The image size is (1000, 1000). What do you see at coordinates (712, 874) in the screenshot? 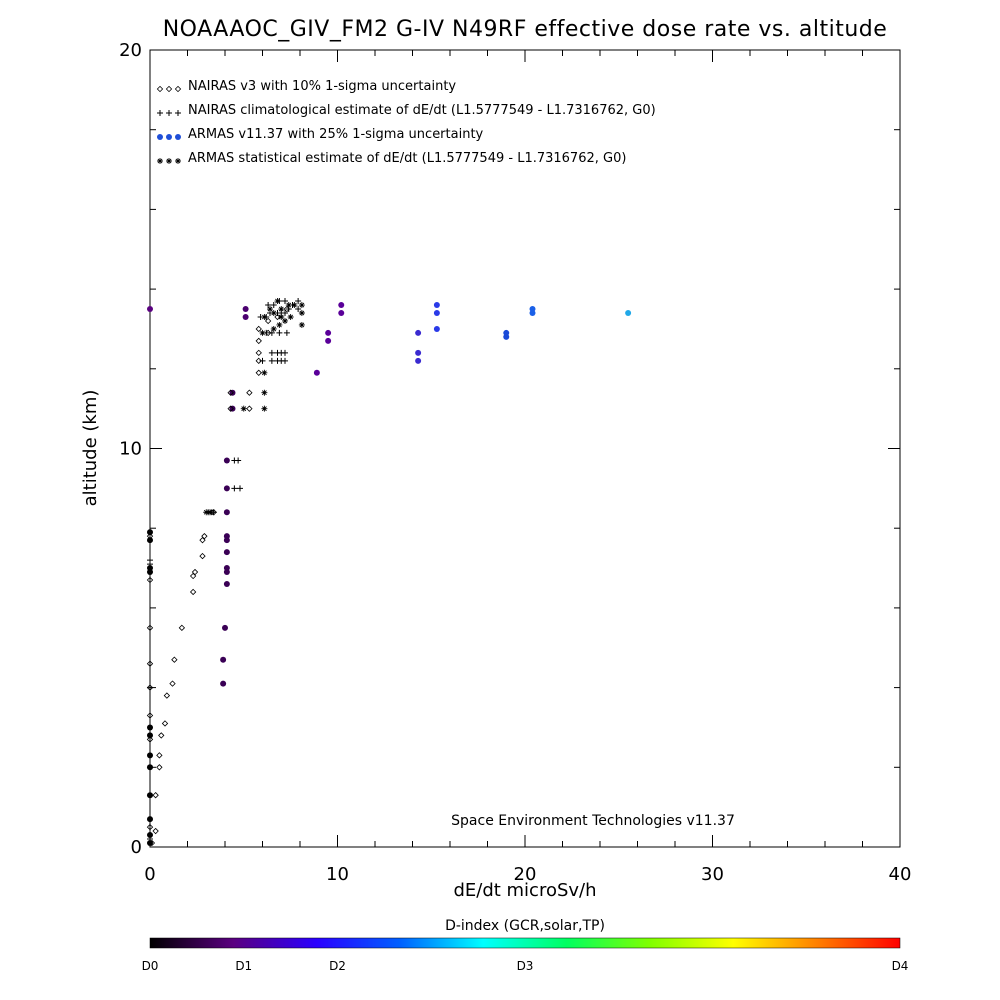
I see `x-tick-label: 30` at bounding box center [712, 874].